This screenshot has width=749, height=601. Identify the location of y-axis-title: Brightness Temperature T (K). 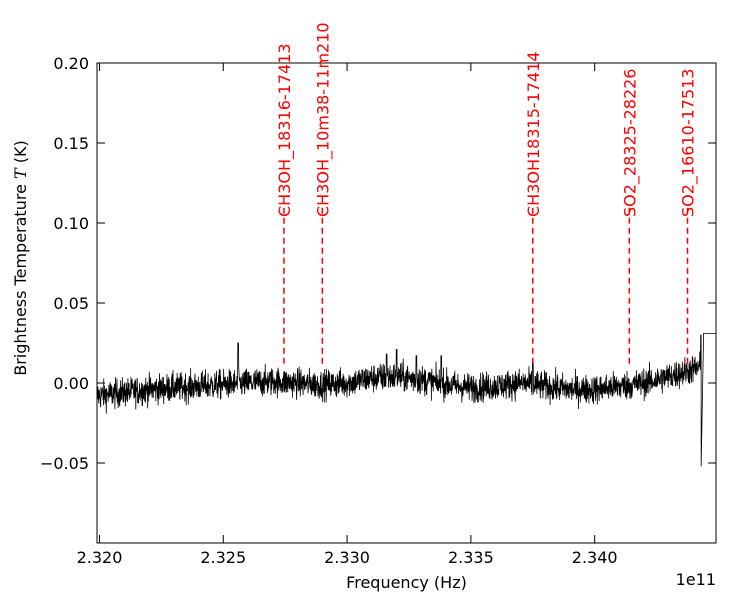
(20, 258).